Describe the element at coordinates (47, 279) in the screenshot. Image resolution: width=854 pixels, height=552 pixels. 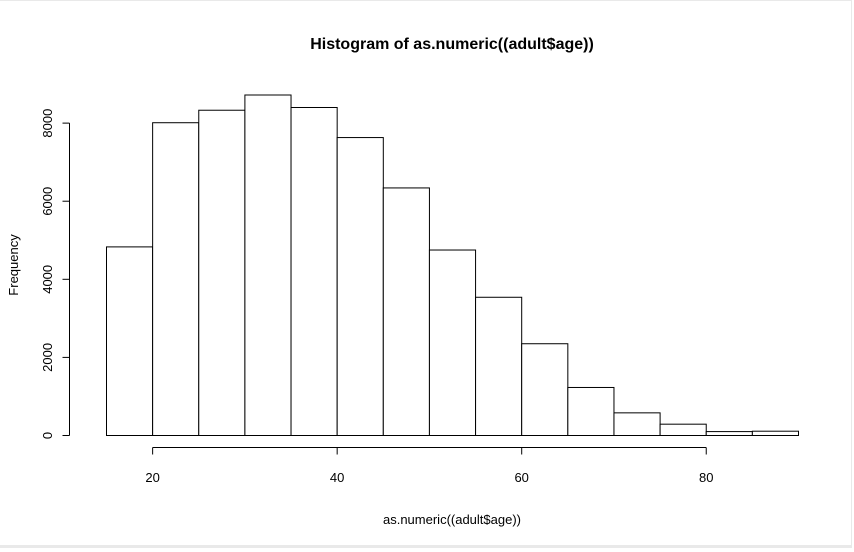
I see `y-tick-label: 4000` at that location.